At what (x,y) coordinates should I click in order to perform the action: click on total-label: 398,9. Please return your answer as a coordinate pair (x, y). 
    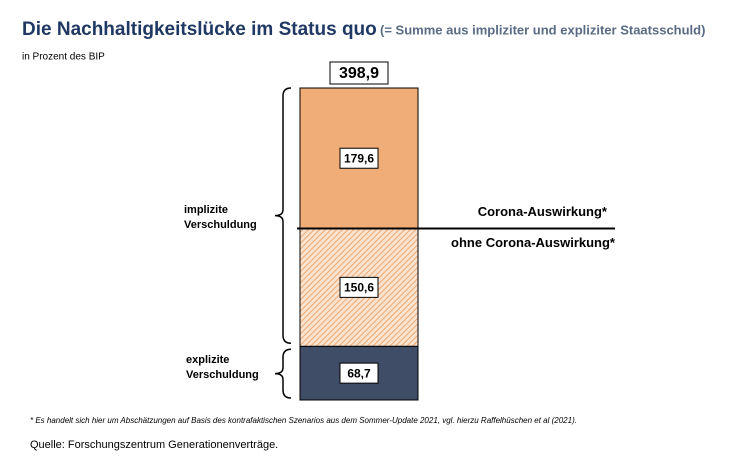
    Looking at the image, I should click on (359, 73).